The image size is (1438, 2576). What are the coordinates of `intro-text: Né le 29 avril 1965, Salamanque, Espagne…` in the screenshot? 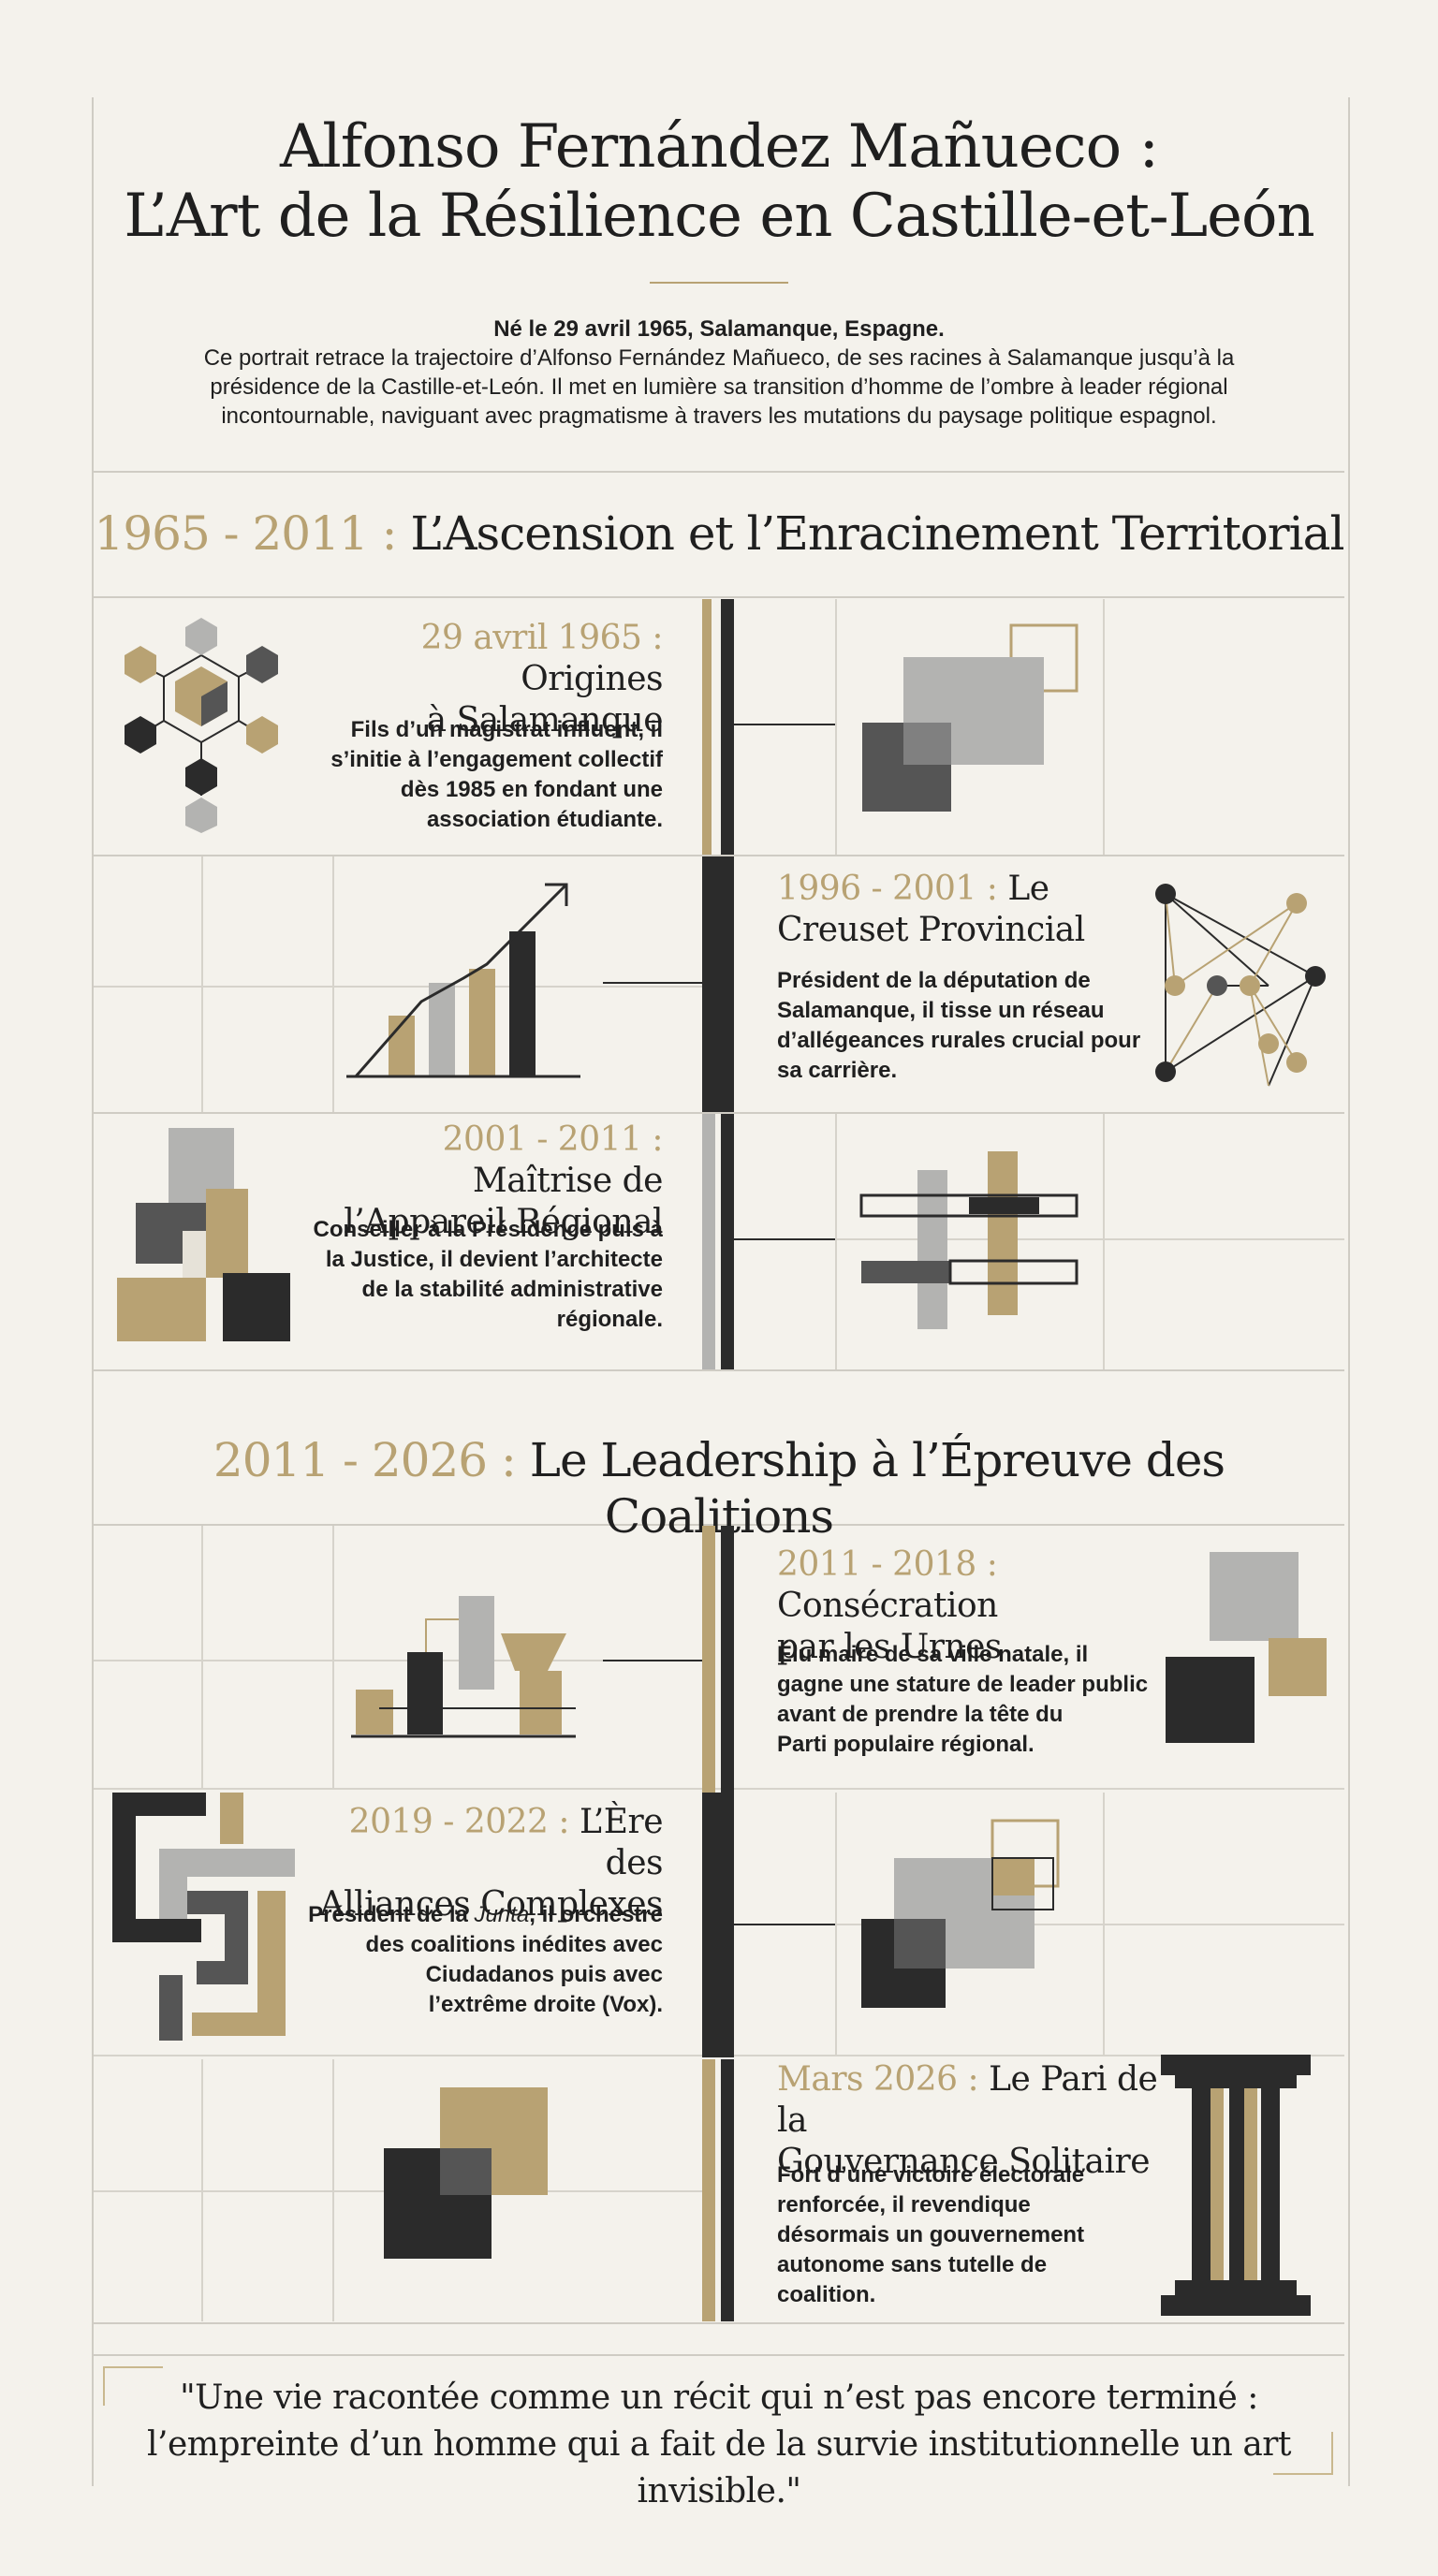 It's located at (719, 373).